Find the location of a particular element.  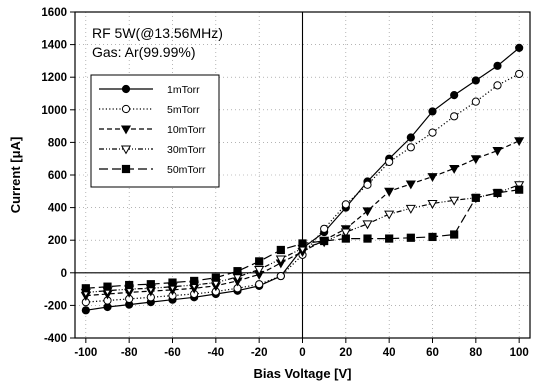

x-axis-title: Bias Voltage [V] is located at coordinates (302, 373).